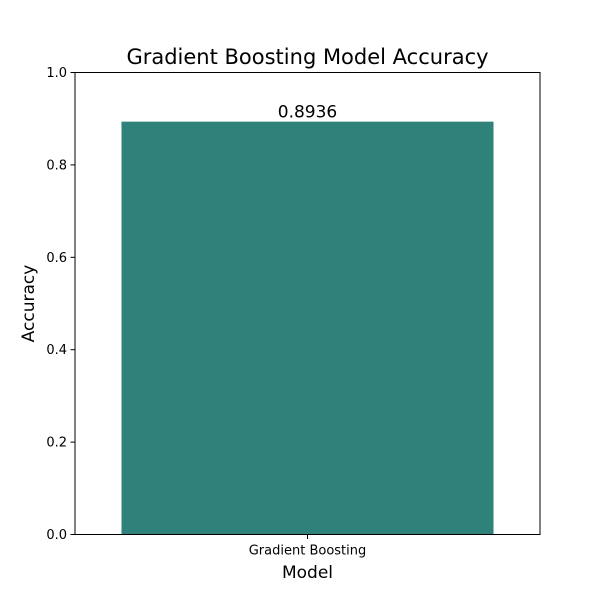 This screenshot has width=600, height=604. What do you see at coordinates (307, 573) in the screenshot?
I see `x-axis-label: Model` at bounding box center [307, 573].